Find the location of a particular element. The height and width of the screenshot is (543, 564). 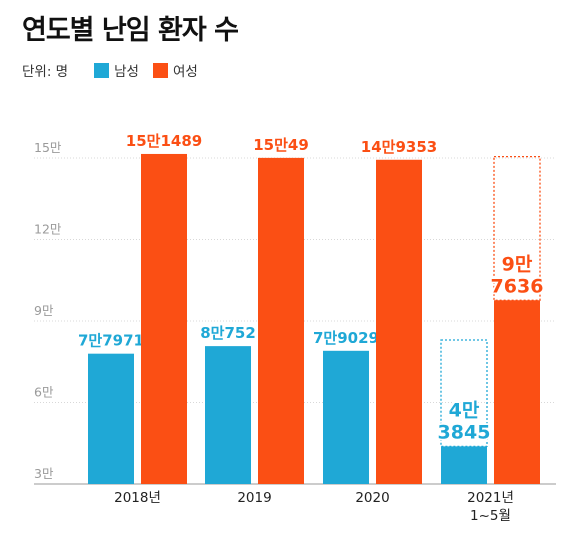

y-tick-label: 9만 is located at coordinates (44, 310).